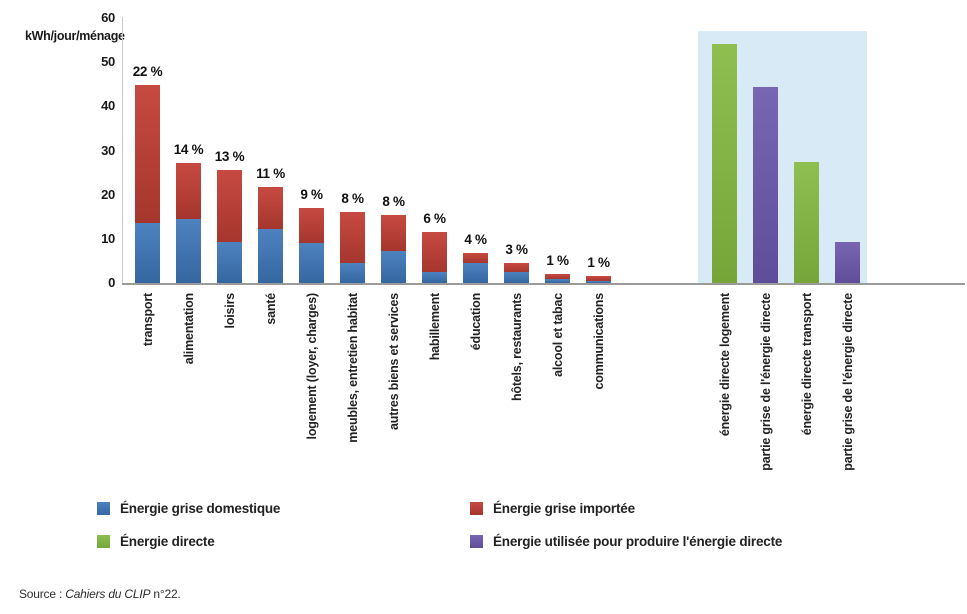 This screenshot has height=614, width=967. What do you see at coordinates (598, 341) in the screenshot?
I see `category-label: communications` at bounding box center [598, 341].